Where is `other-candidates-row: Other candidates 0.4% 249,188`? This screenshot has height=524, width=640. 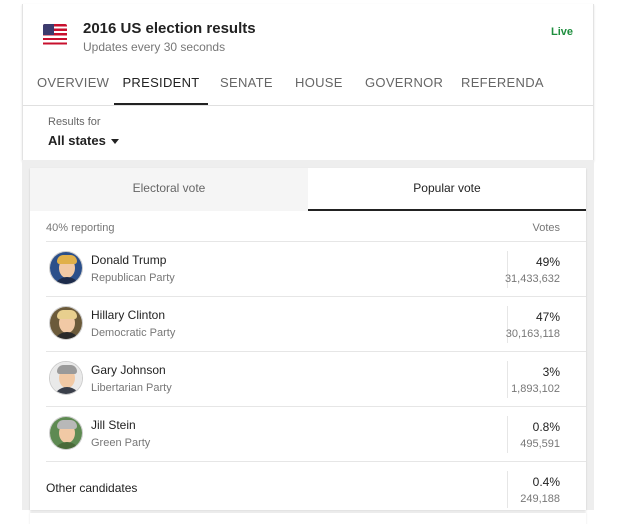
other-candidates-row: Other candidates 0.4% 249,188 is located at coordinates (316, 489).